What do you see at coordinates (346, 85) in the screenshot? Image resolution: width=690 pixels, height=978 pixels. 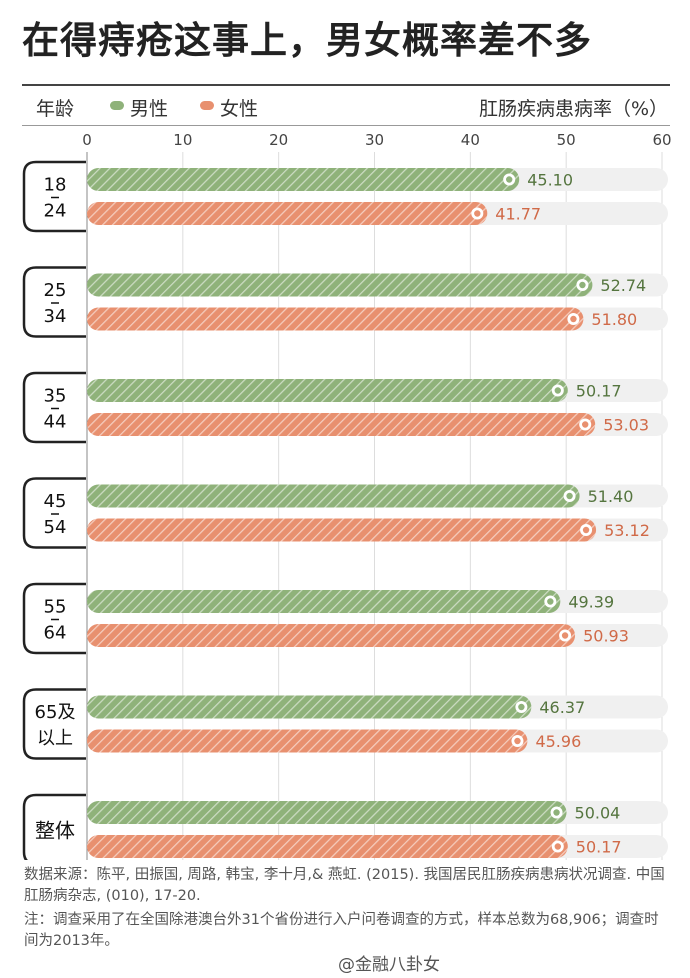 I see `header-top-rule` at bounding box center [346, 85].